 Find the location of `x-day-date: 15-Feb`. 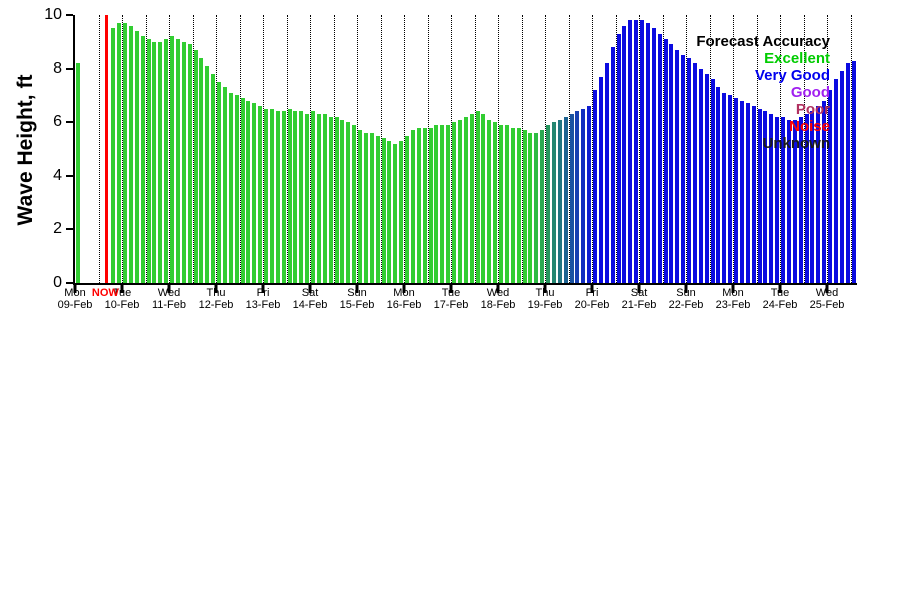

x-day-date: 15-Feb is located at coordinates (357, 305).